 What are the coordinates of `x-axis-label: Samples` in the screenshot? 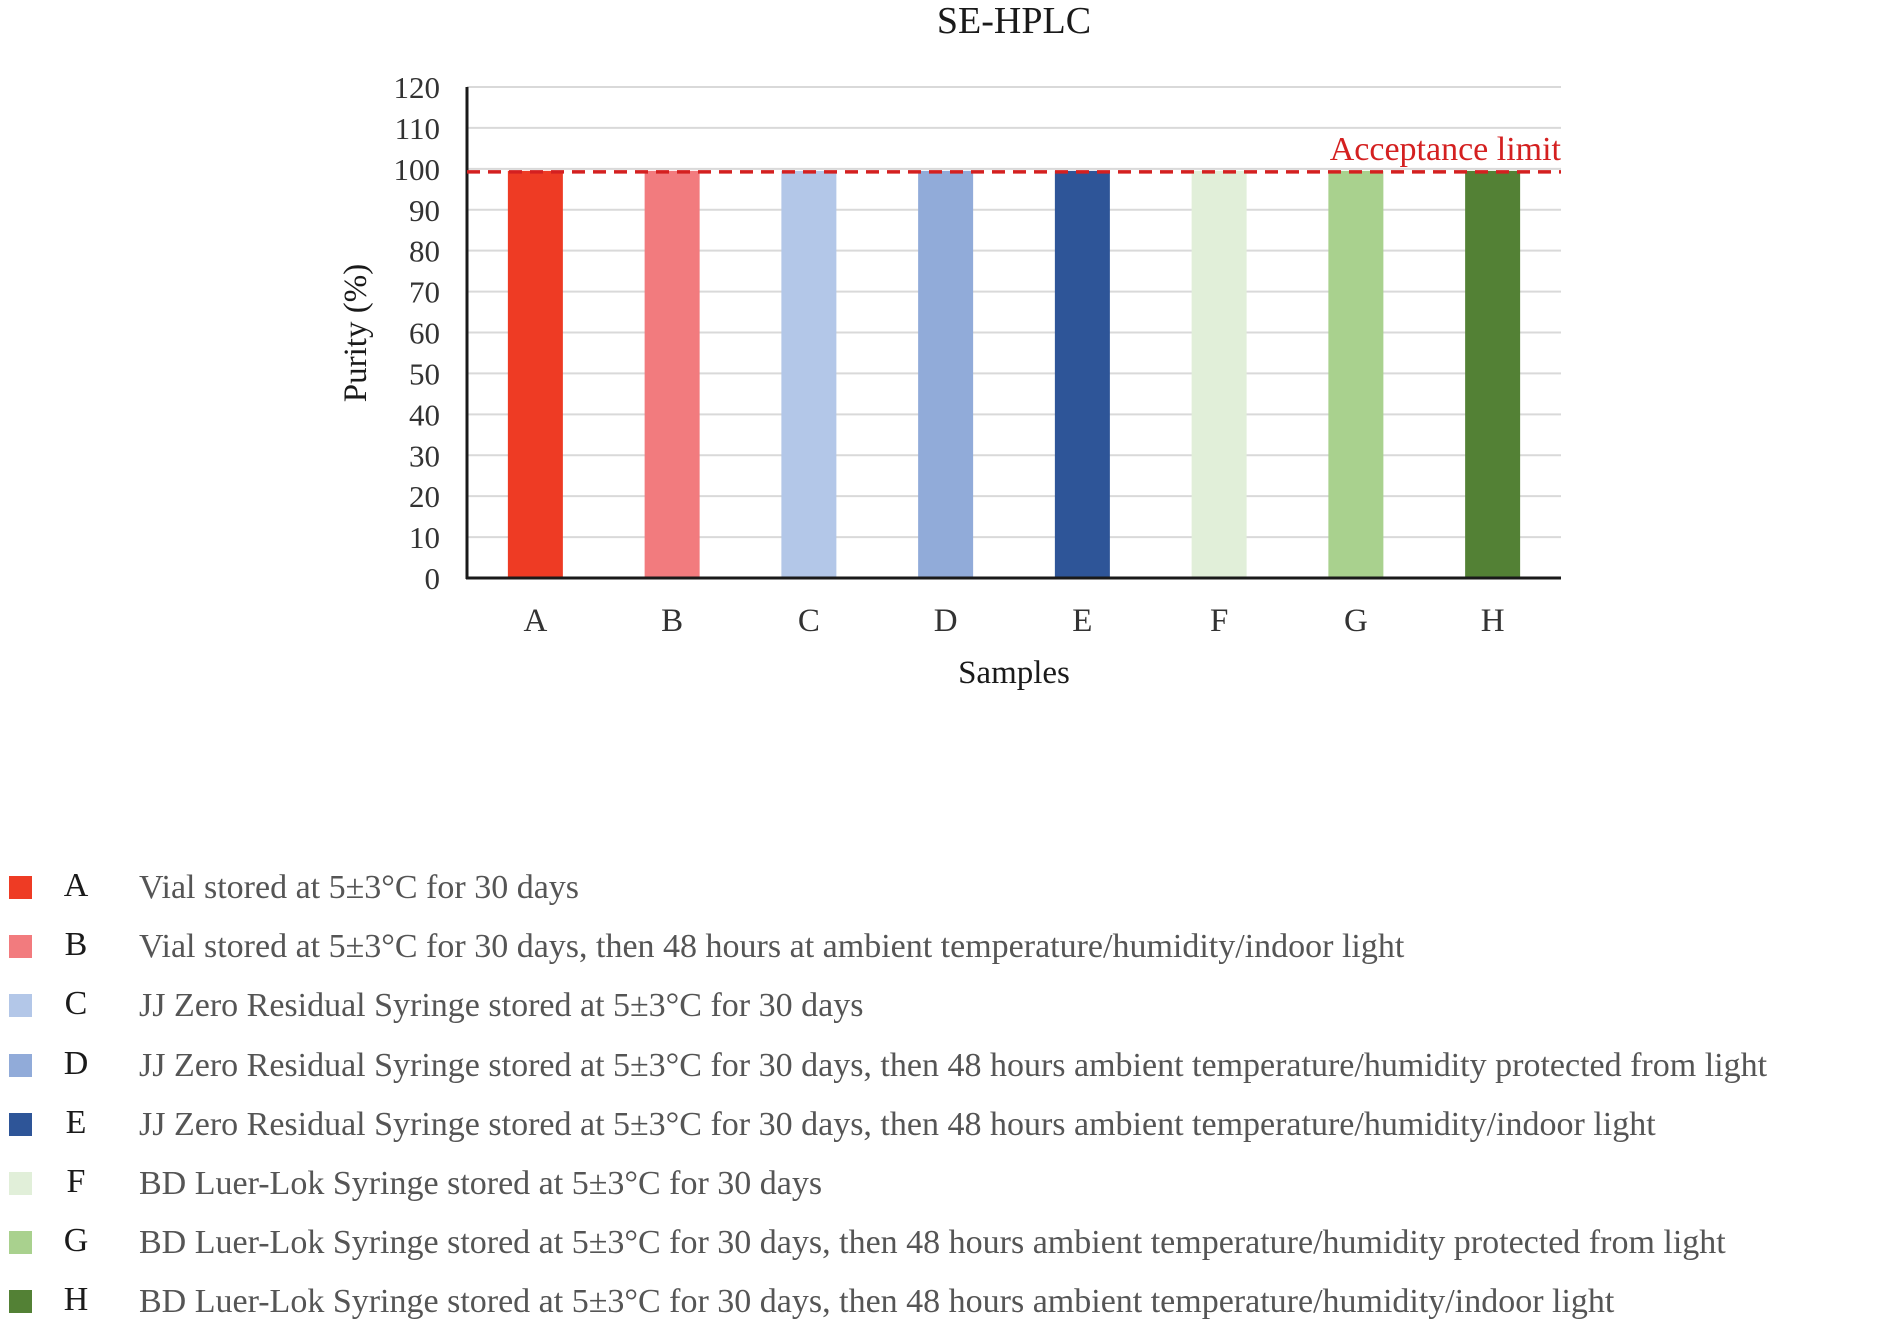 It's located at (1014, 673).